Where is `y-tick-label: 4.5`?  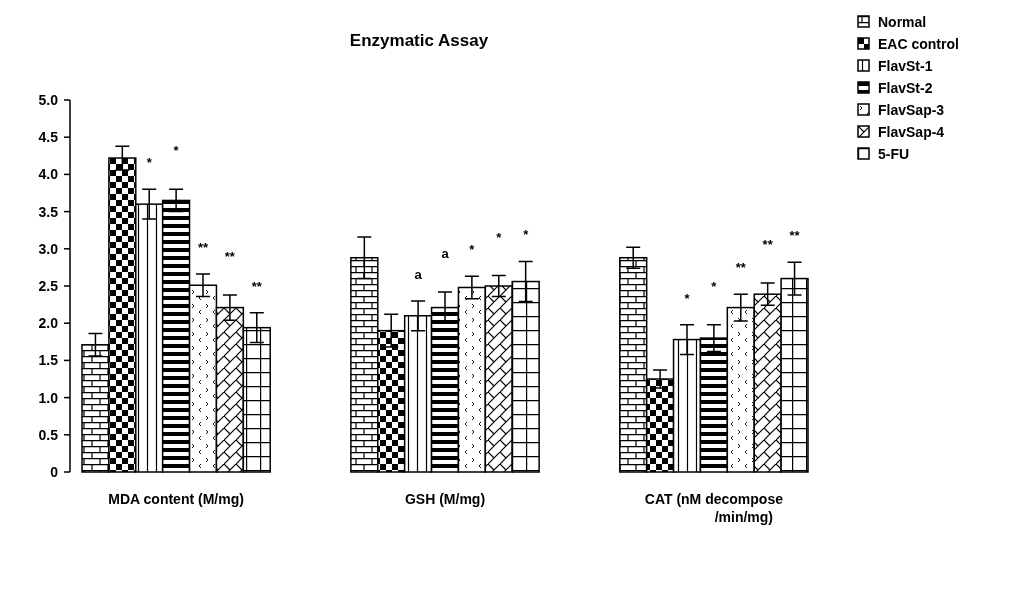 y-tick-label: 4.5 is located at coordinates (48, 137).